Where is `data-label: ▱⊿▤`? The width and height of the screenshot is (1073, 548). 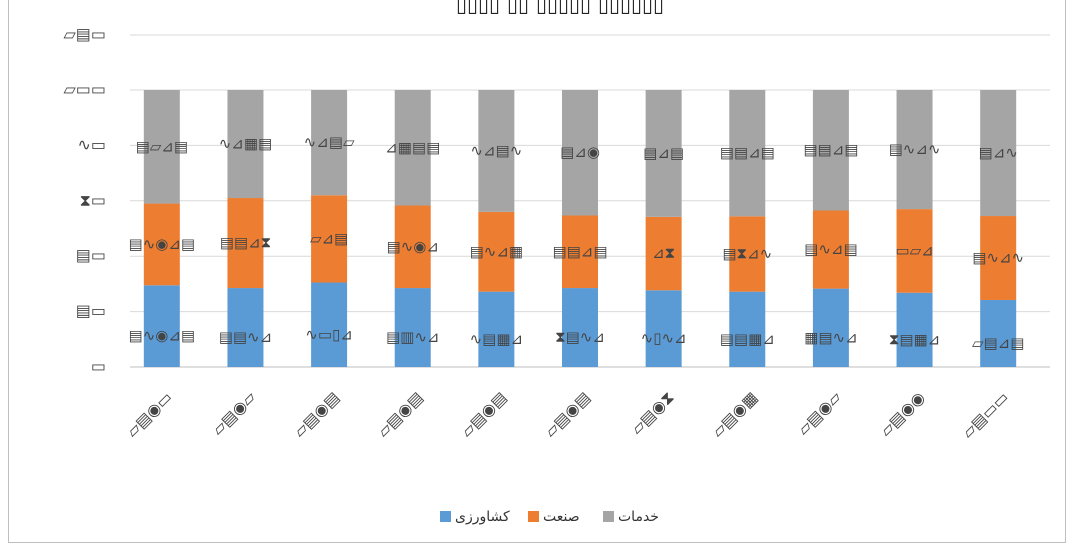 data-label: ▱⊿▤ is located at coordinates (329, 238).